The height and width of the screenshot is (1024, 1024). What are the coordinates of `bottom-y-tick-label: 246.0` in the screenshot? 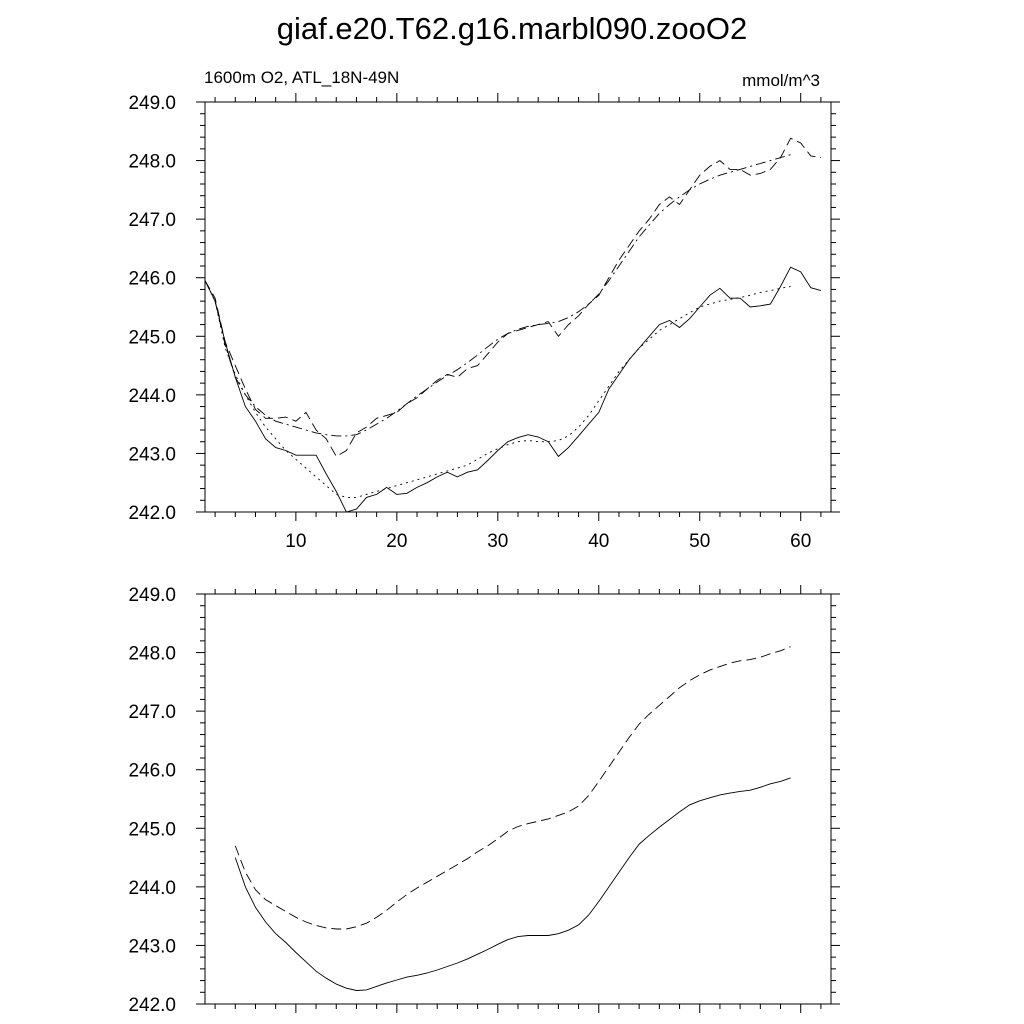 It's located at (152, 771).